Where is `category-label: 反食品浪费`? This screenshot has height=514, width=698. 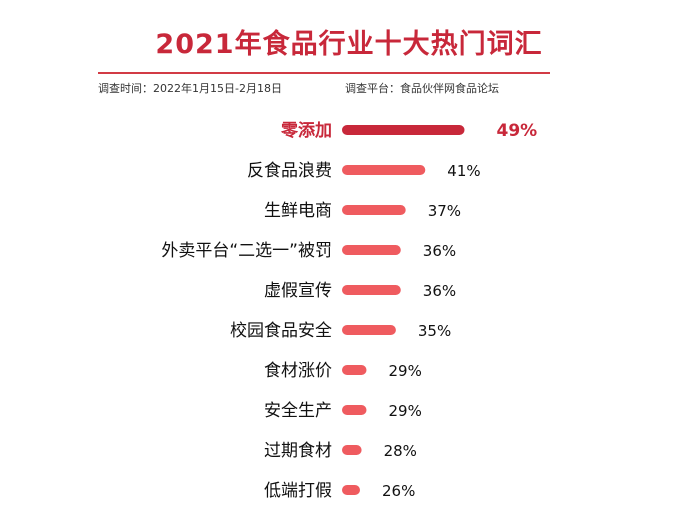 category-label: 反食品浪费 is located at coordinates (289, 171).